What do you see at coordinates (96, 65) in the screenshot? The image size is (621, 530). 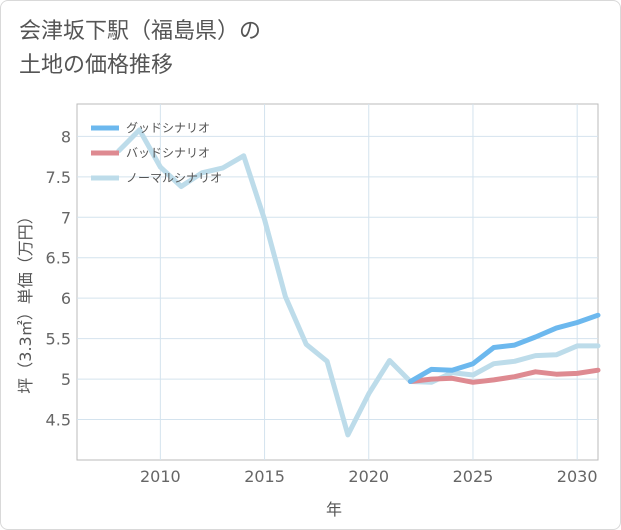 I see `chart-title-line-2: 土地の価格推移` at bounding box center [96, 65].